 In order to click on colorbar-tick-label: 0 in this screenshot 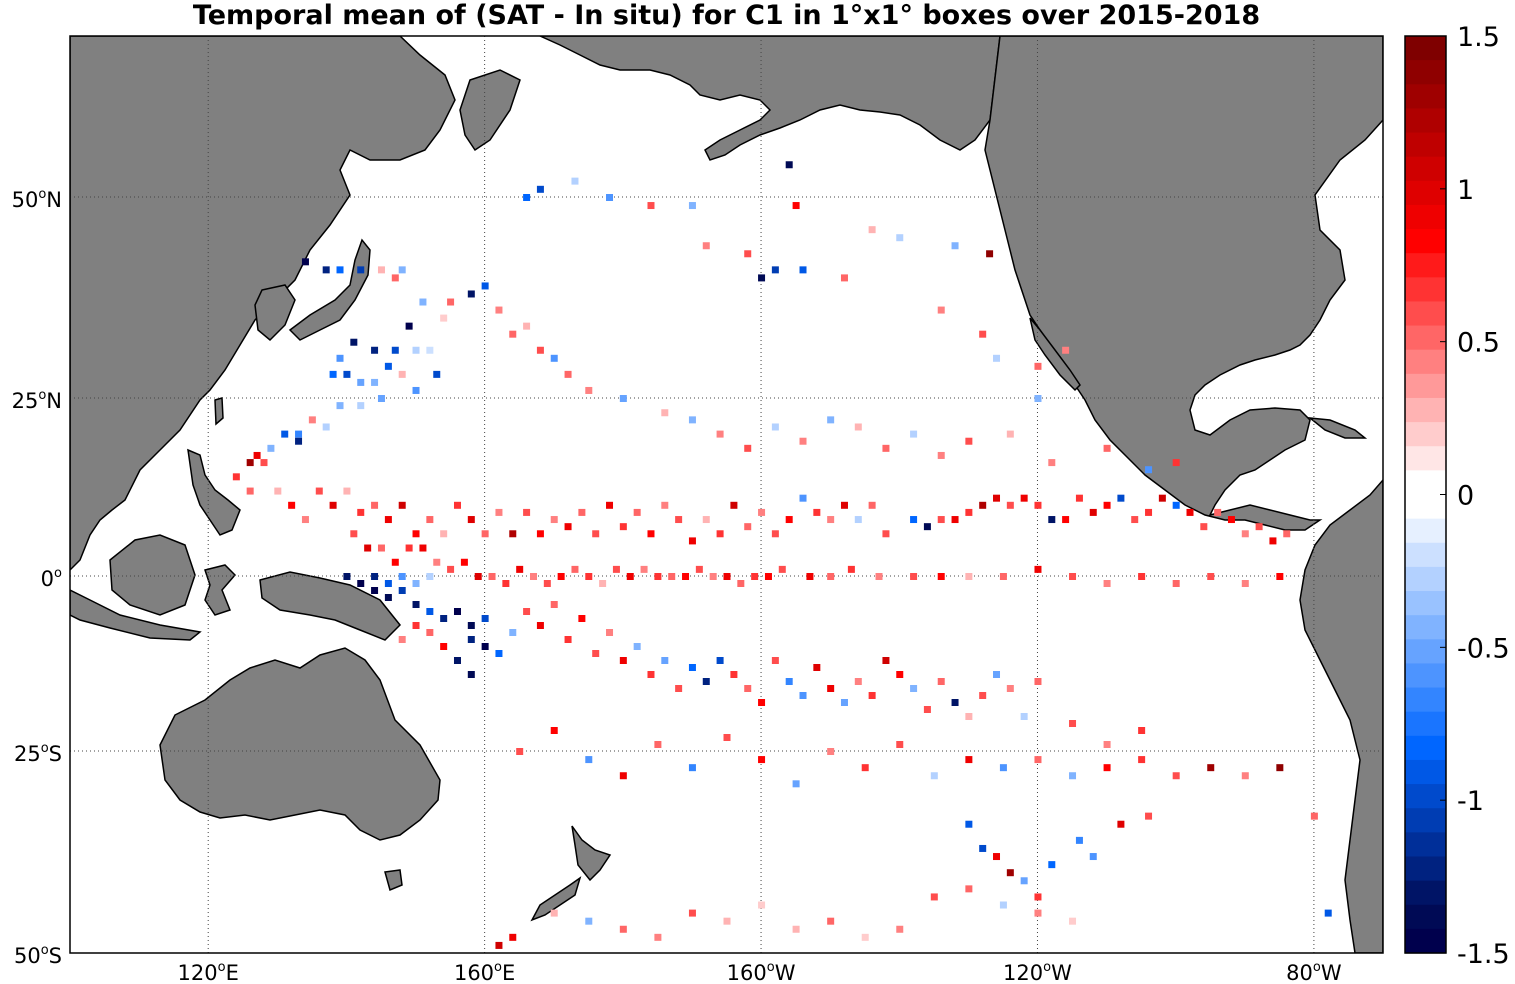, I will do `click(1465, 496)`.